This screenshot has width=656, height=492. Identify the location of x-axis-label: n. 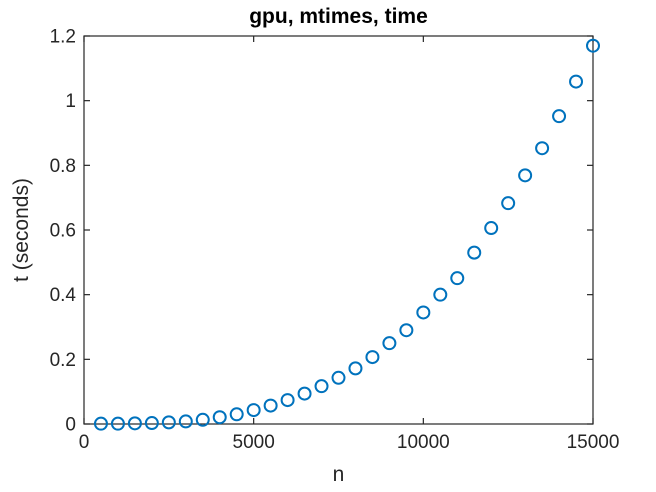
(338, 474).